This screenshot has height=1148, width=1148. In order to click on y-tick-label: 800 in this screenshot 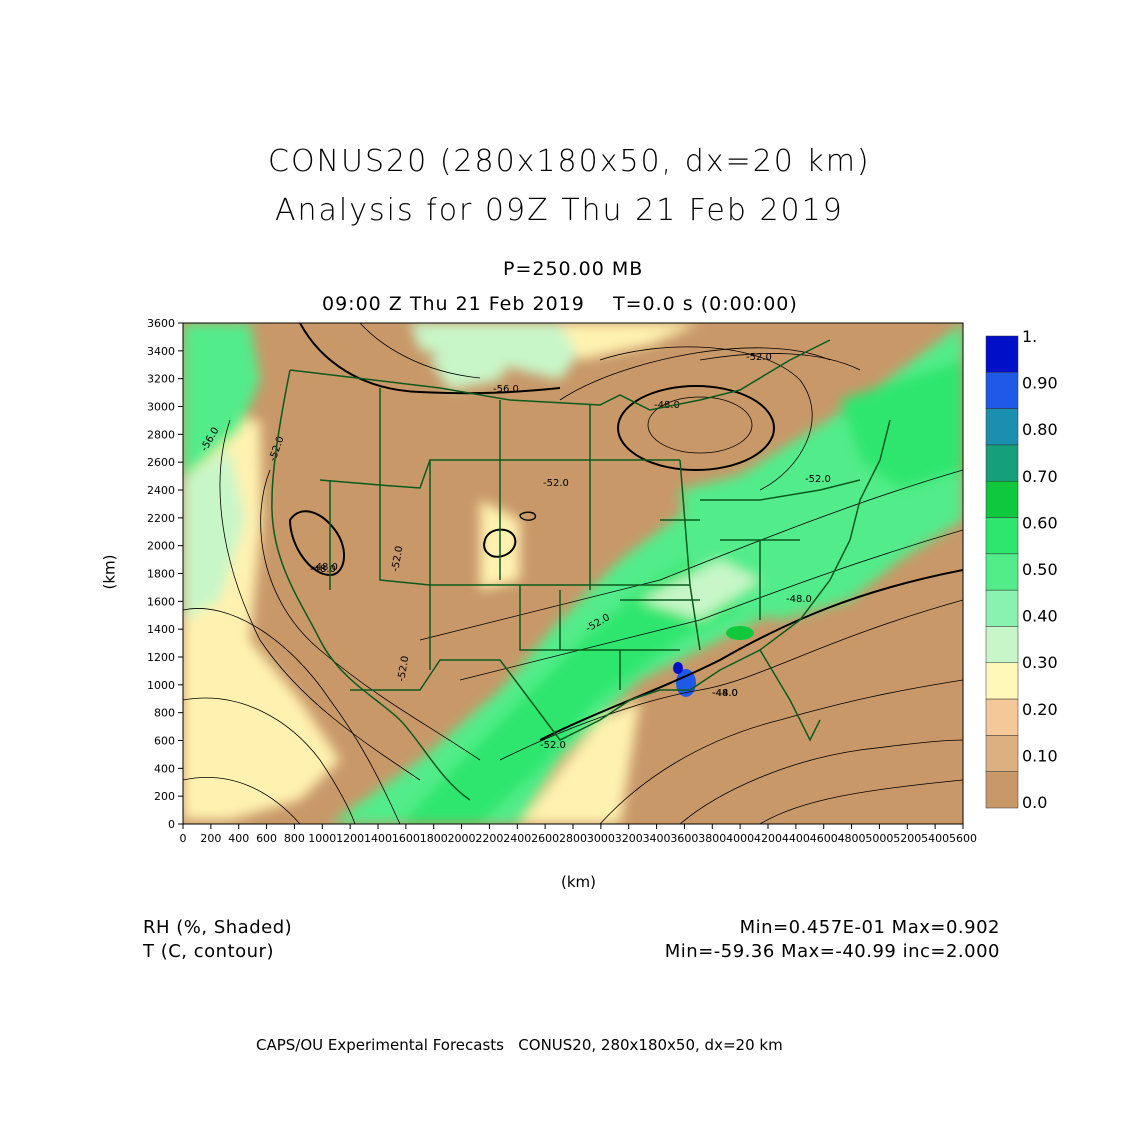, I will do `click(164, 713)`.